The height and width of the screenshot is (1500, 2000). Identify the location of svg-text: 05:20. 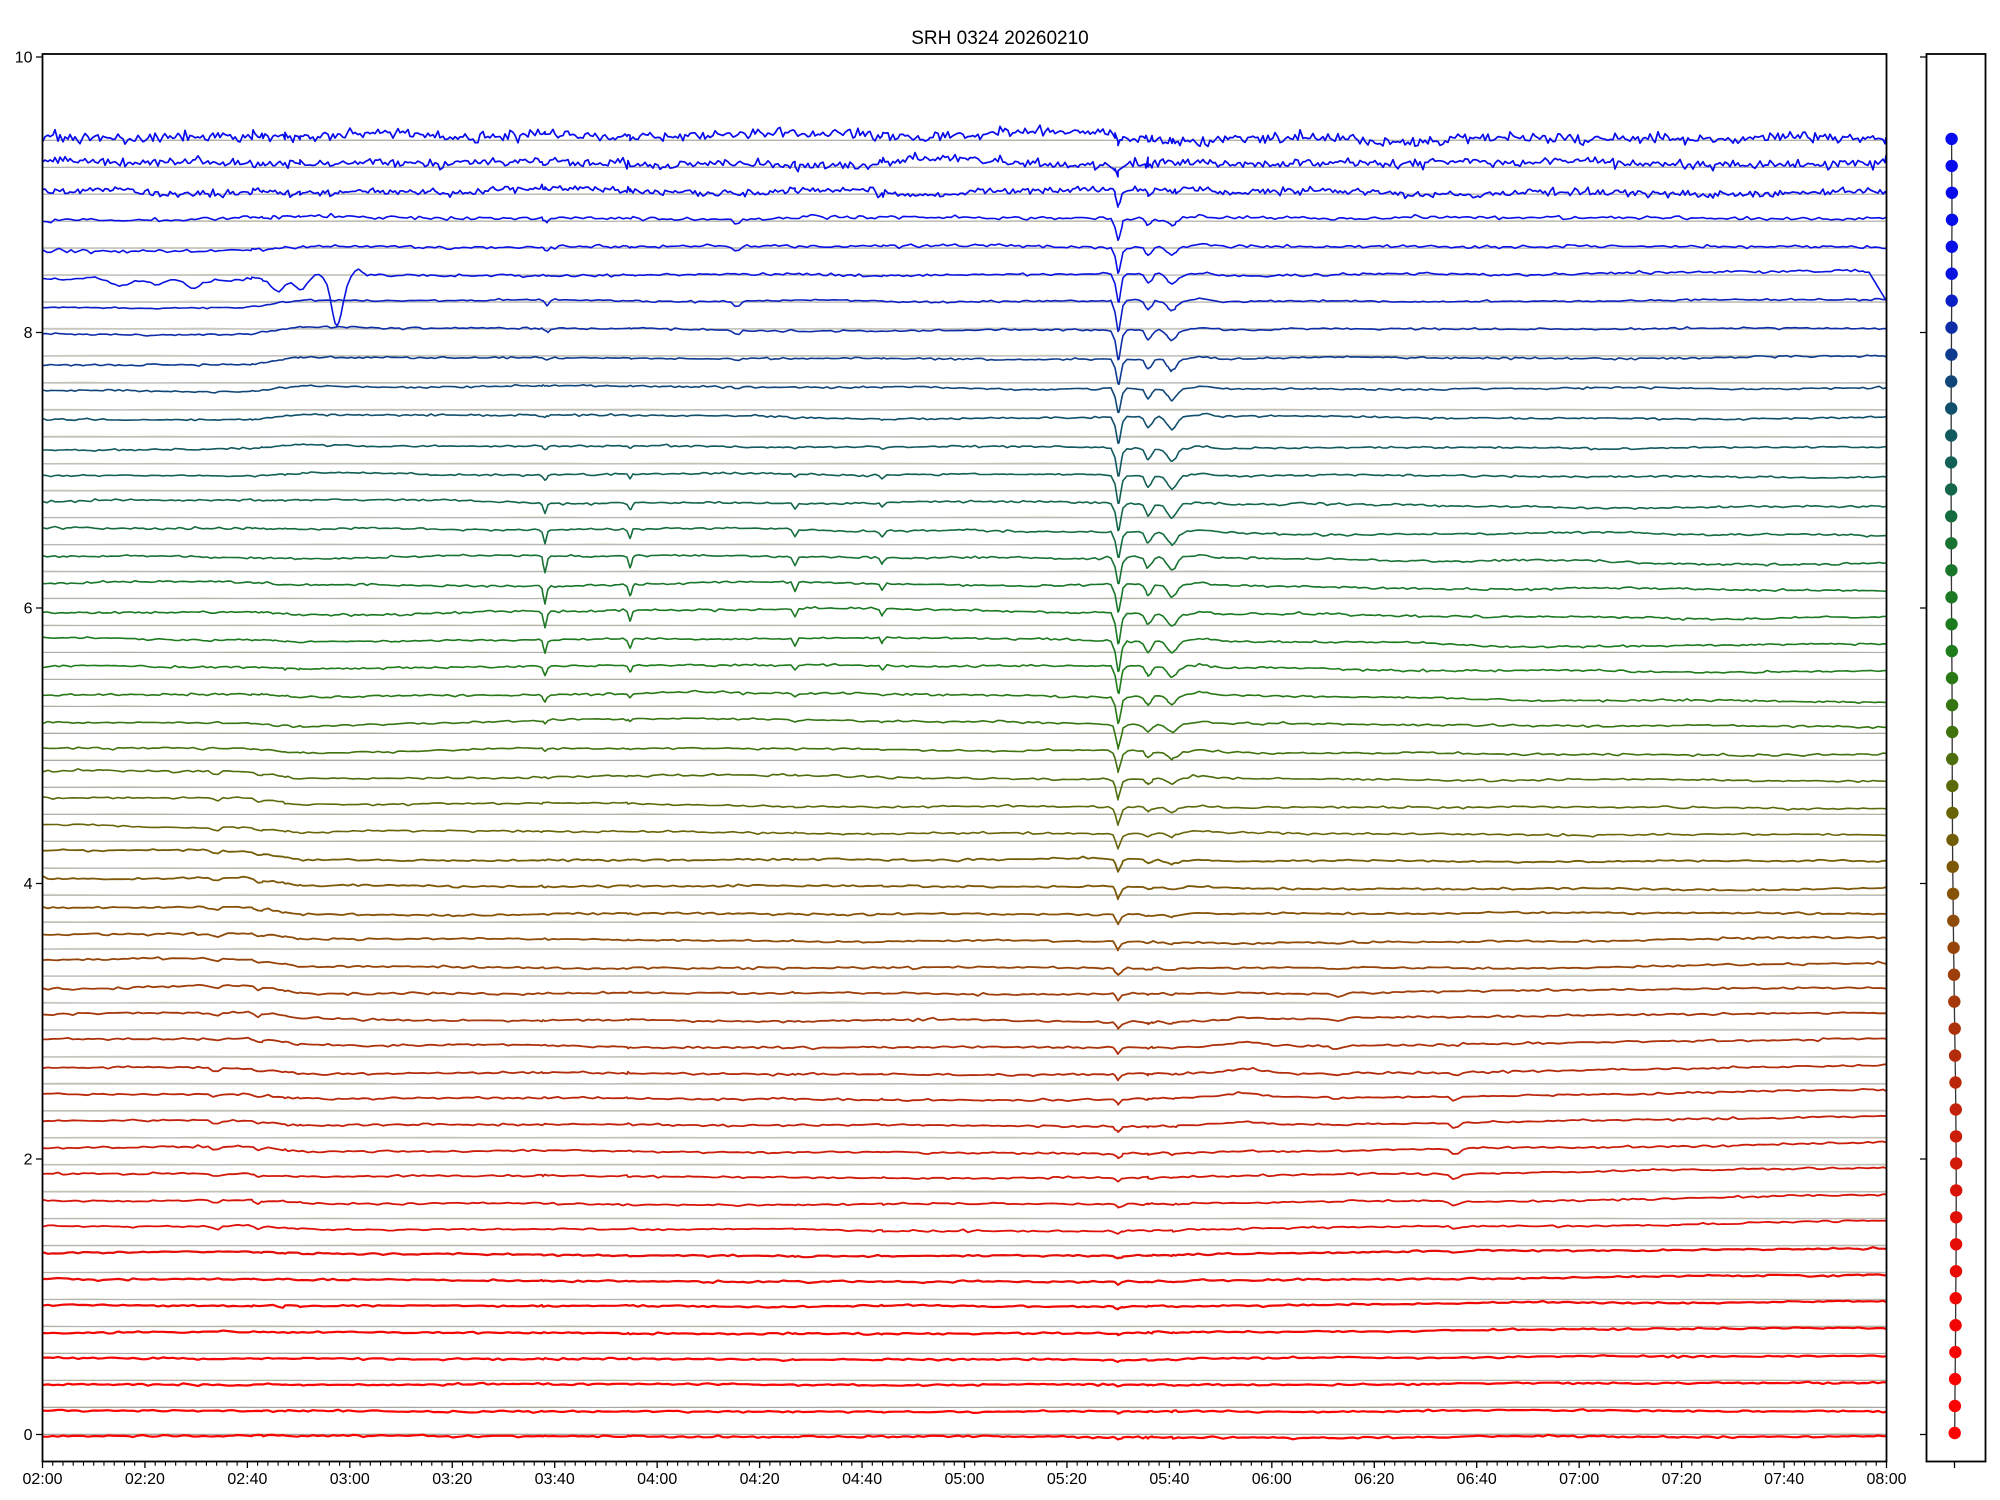
(1067, 1479).